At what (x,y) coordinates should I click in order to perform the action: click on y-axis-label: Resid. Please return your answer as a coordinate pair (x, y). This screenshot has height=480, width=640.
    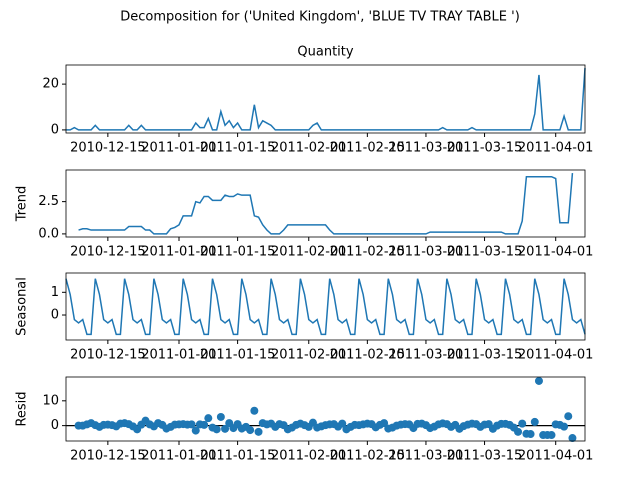
    Looking at the image, I should click on (22, 408).